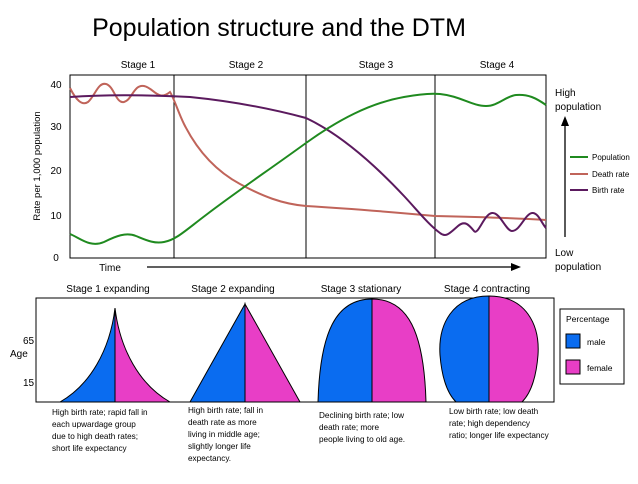 This screenshot has height=484, width=638. What do you see at coordinates (94, 424) in the screenshot?
I see `description-1-line-2: each upwardage group` at bounding box center [94, 424].